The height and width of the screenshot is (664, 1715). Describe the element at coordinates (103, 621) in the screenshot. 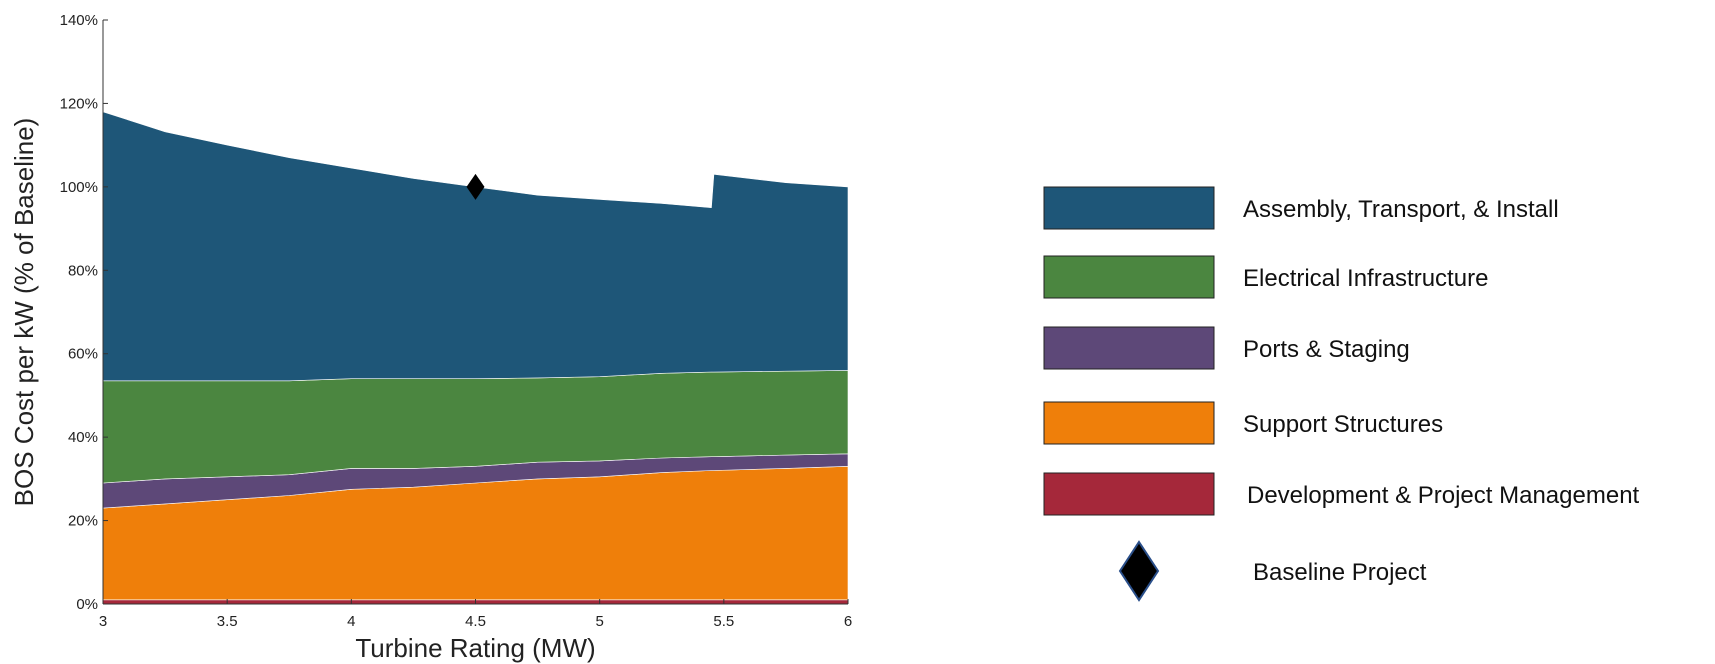

I see `x-tick-label: 3` at that location.